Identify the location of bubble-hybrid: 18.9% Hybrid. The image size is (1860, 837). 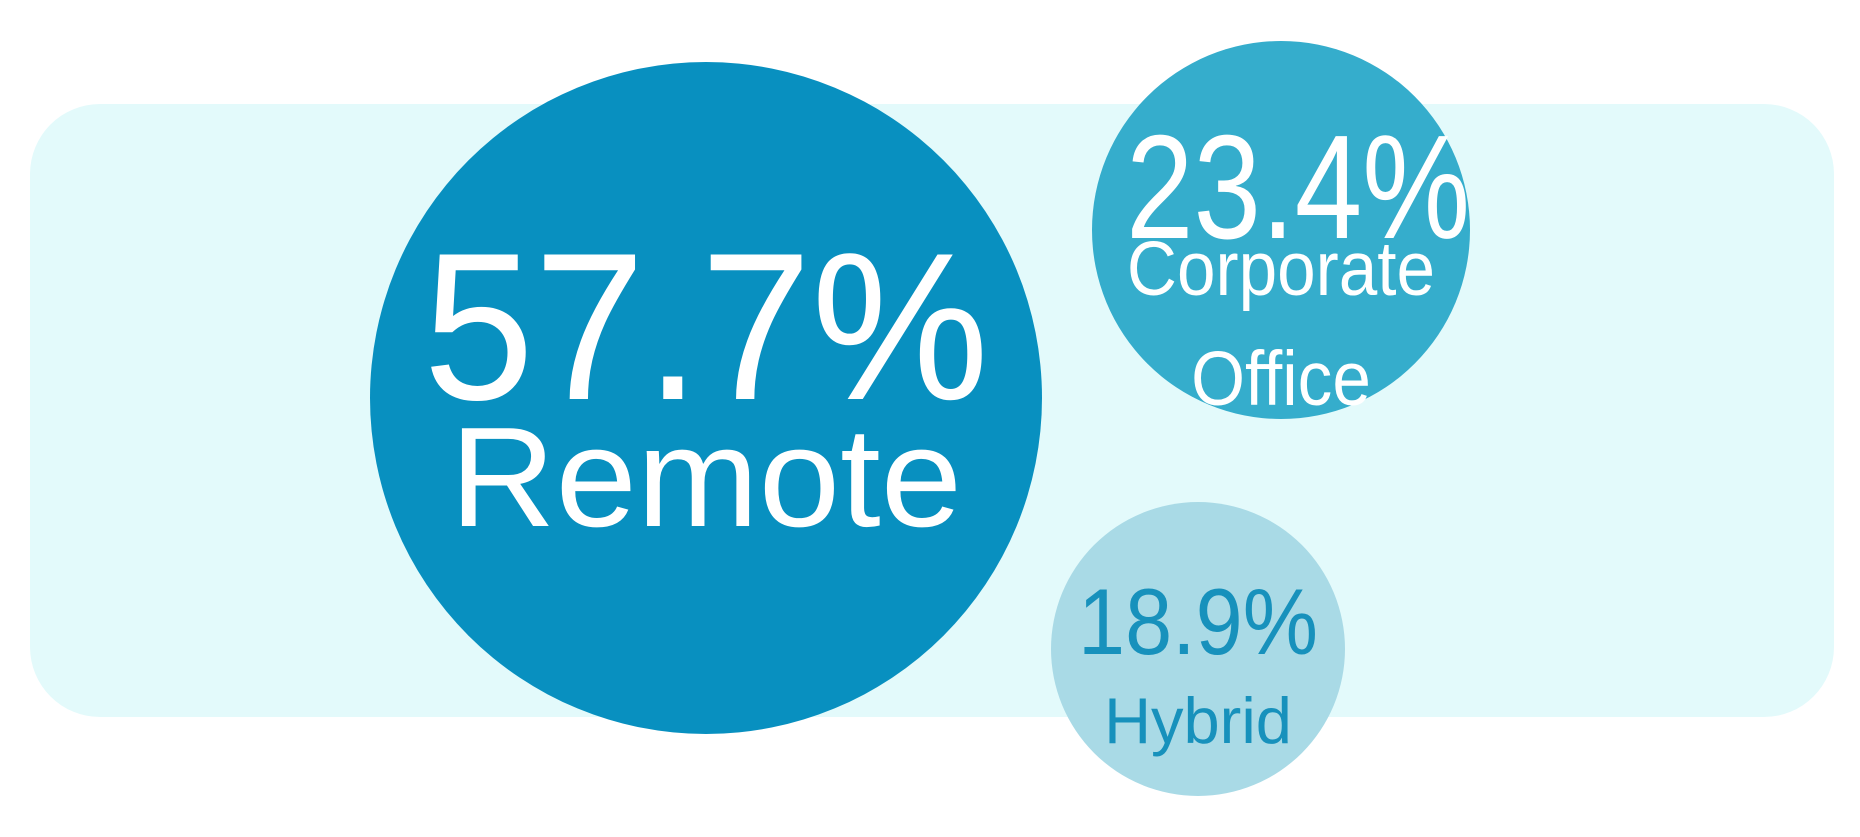
(1198, 649).